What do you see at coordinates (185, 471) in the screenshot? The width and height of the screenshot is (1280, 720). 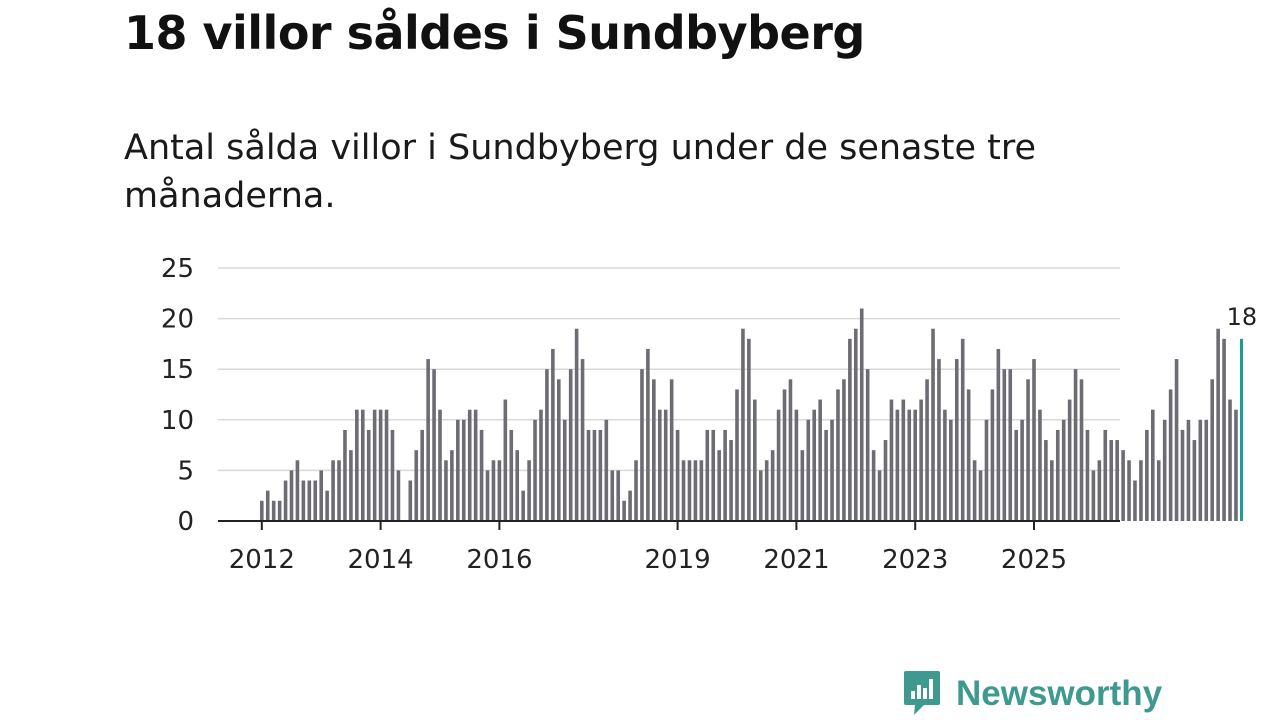 I see `y-tick-label: 5` at bounding box center [185, 471].